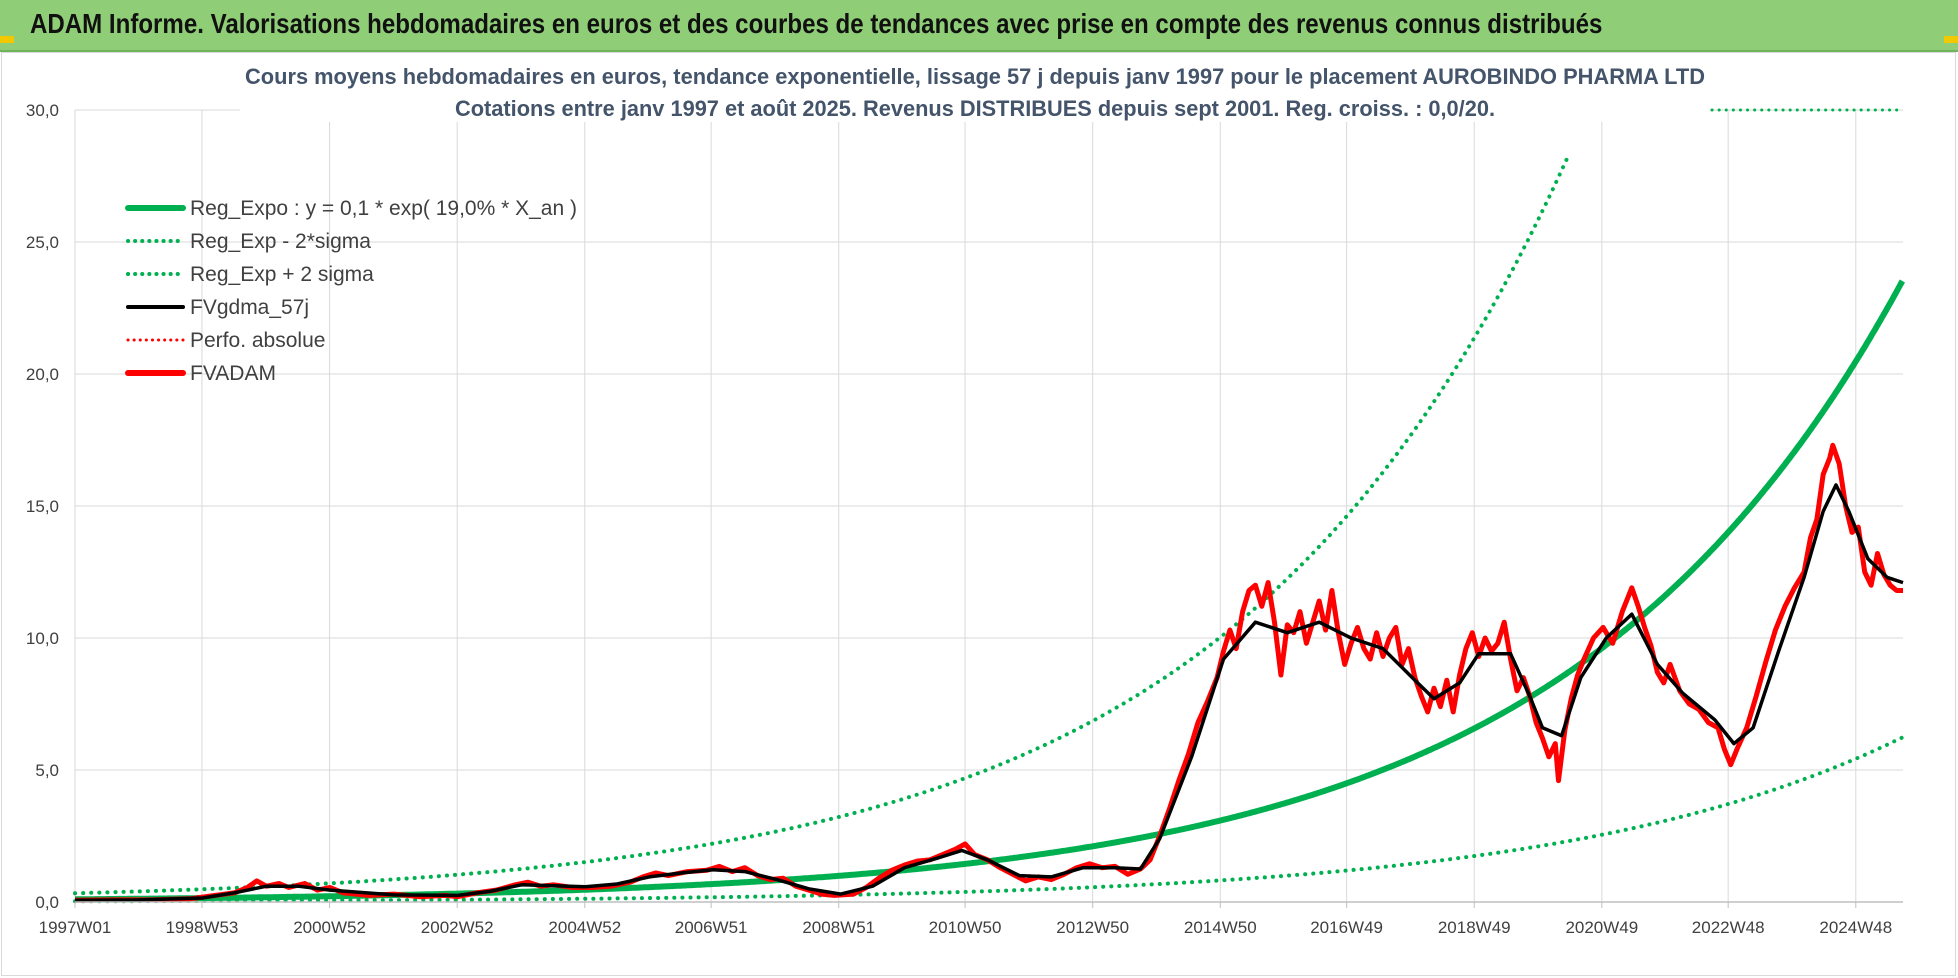 This screenshot has height=978, width=1958. Describe the element at coordinates (1092, 927) in the screenshot. I see `x-tick-label: 2012W50` at that location.